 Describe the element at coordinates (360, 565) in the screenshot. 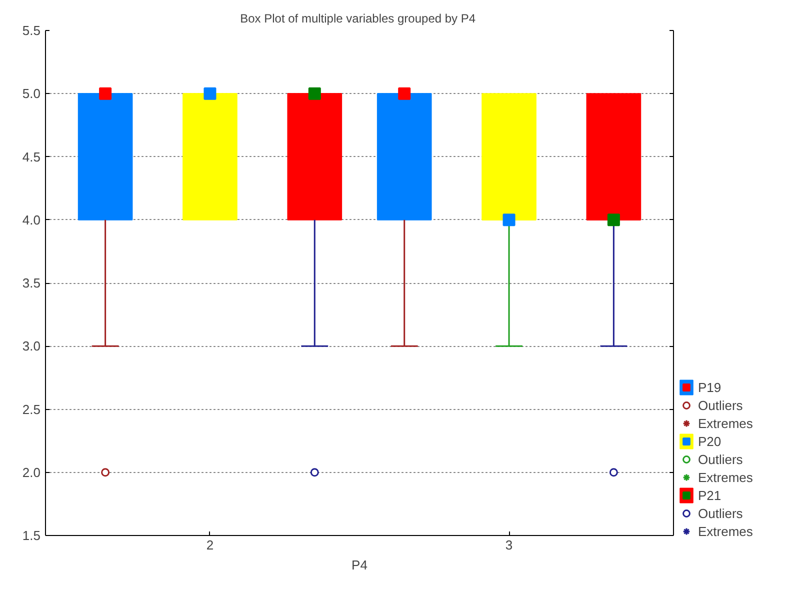

I see `x-axis-title: P4` at that location.